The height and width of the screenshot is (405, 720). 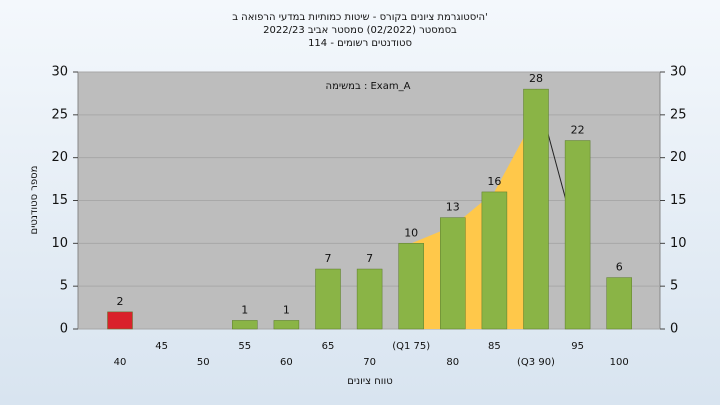 What do you see at coordinates (619, 362) in the screenshot?
I see `x-tick-label: 100` at bounding box center [619, 362].